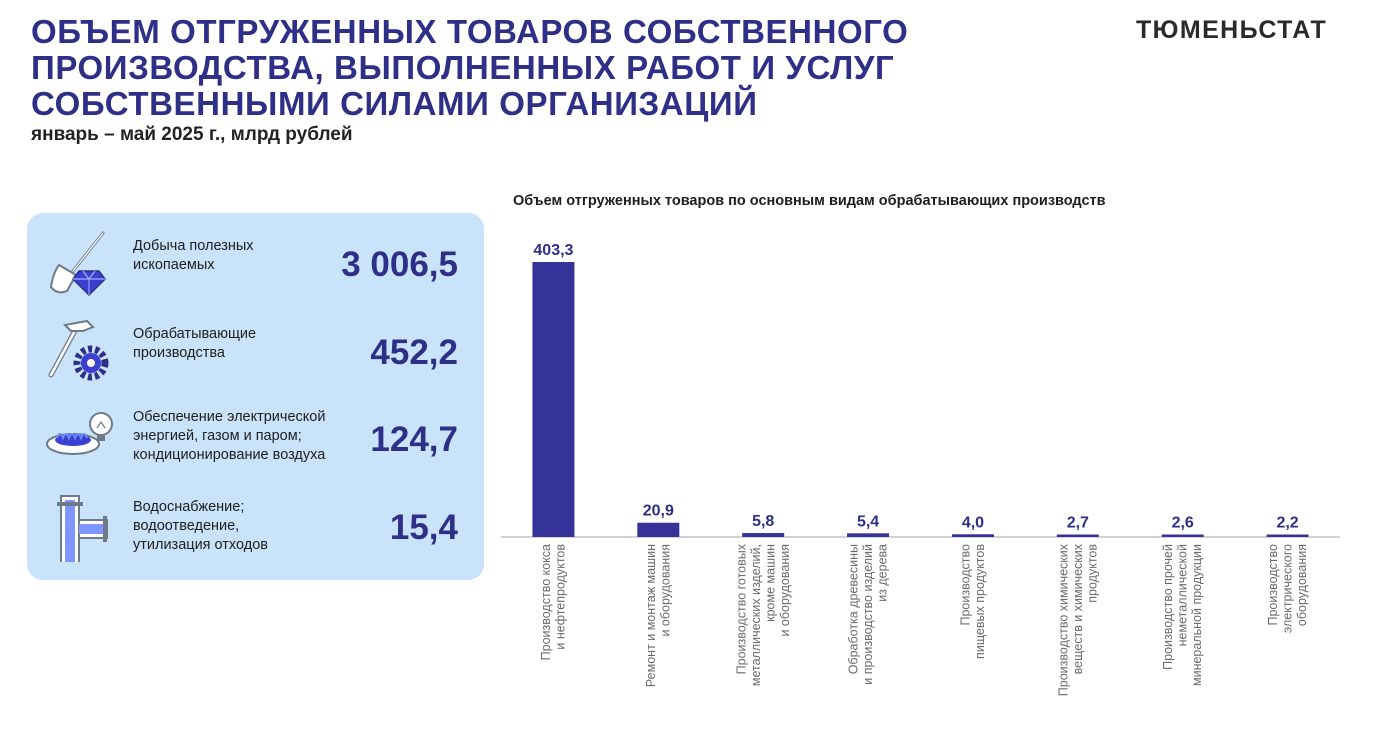 The image size is (1383, 740). I want to click on page-title-line: ОБЪЕМ ОТГРУЖЕННЫХ ТОВАРОВ СОБСТВЕННОГО, so click(470, 31).